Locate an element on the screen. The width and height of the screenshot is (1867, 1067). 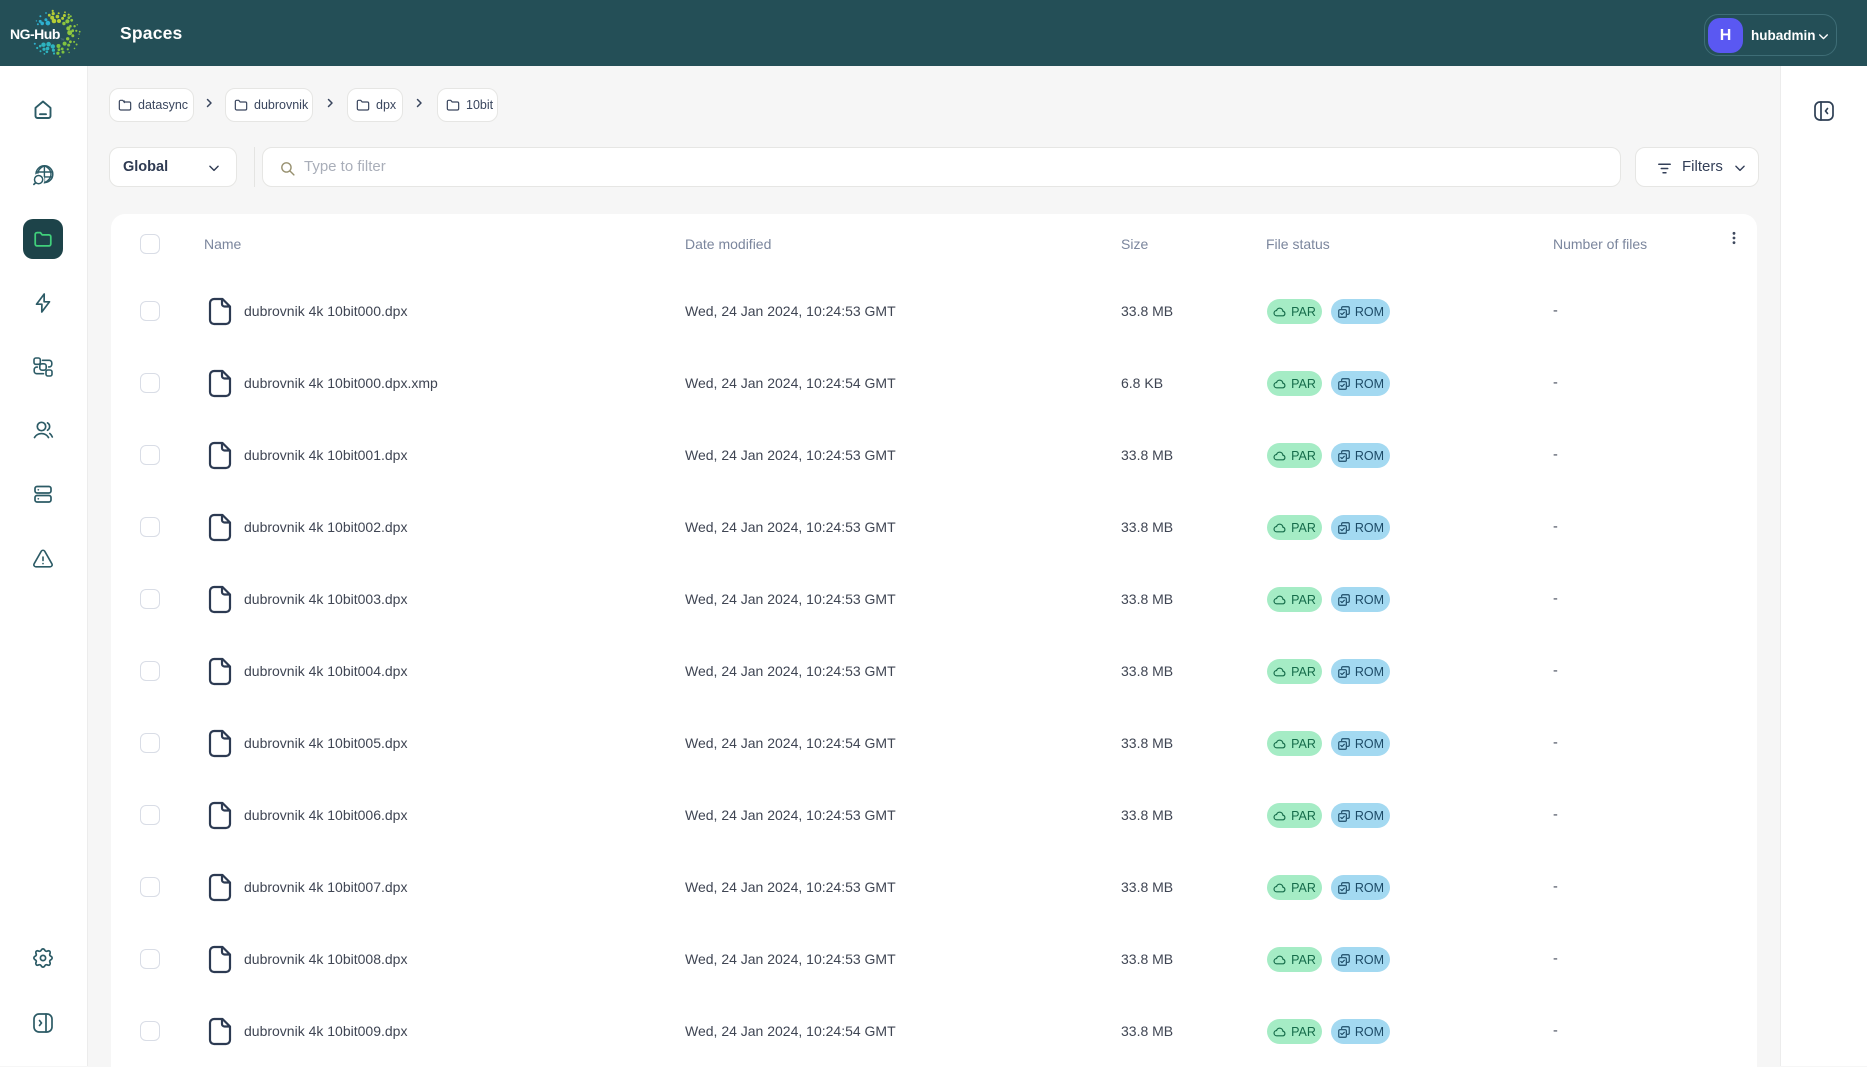
svg-text: TM is located at coordinates (63, 39).